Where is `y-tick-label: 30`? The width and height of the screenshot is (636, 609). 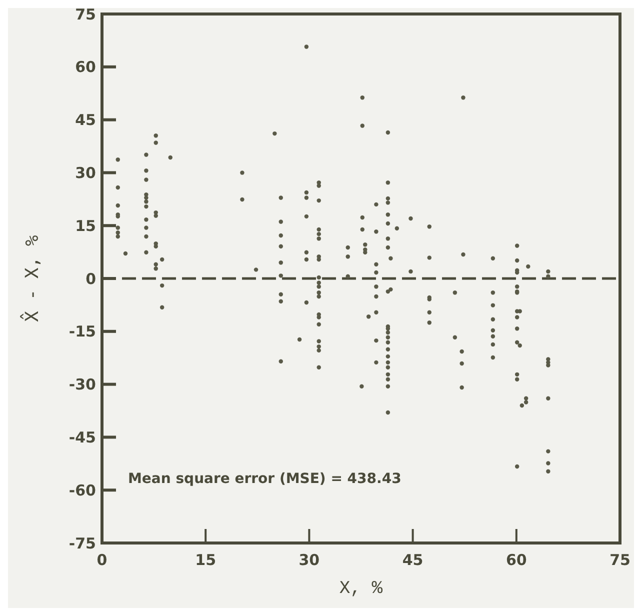 y-tick-label: 30 is located at coordinates (85, 173).